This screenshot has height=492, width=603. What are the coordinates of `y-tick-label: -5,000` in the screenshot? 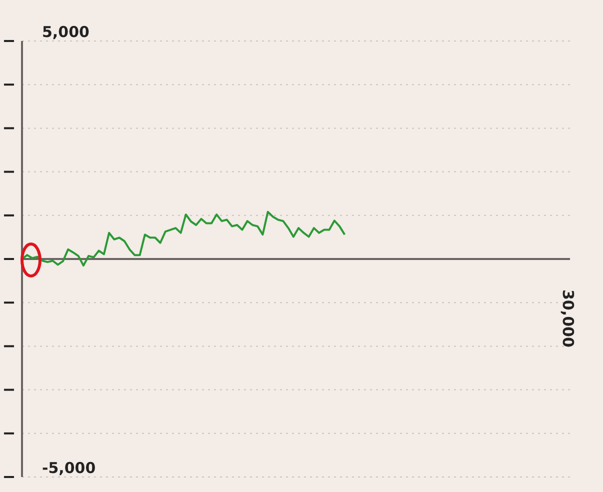 It's located at (69, 468).